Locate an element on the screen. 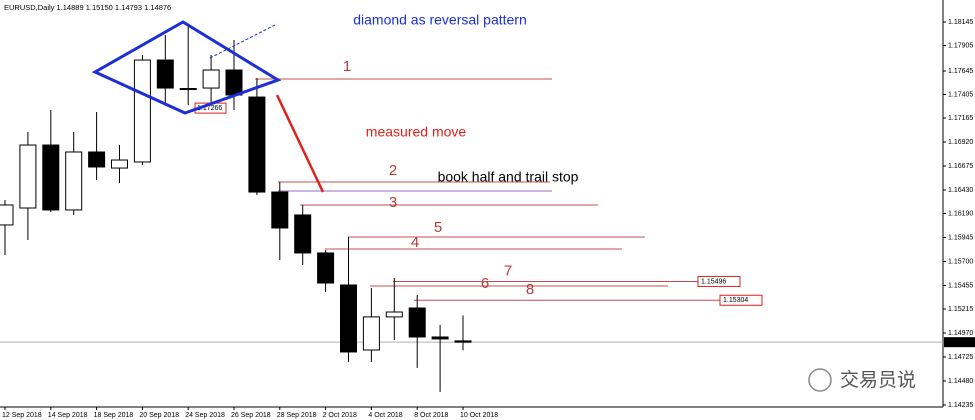 The width and height of the screenshot is (975, 420). y-tick-label: 1.17405 is located at coordinates (960, 94).